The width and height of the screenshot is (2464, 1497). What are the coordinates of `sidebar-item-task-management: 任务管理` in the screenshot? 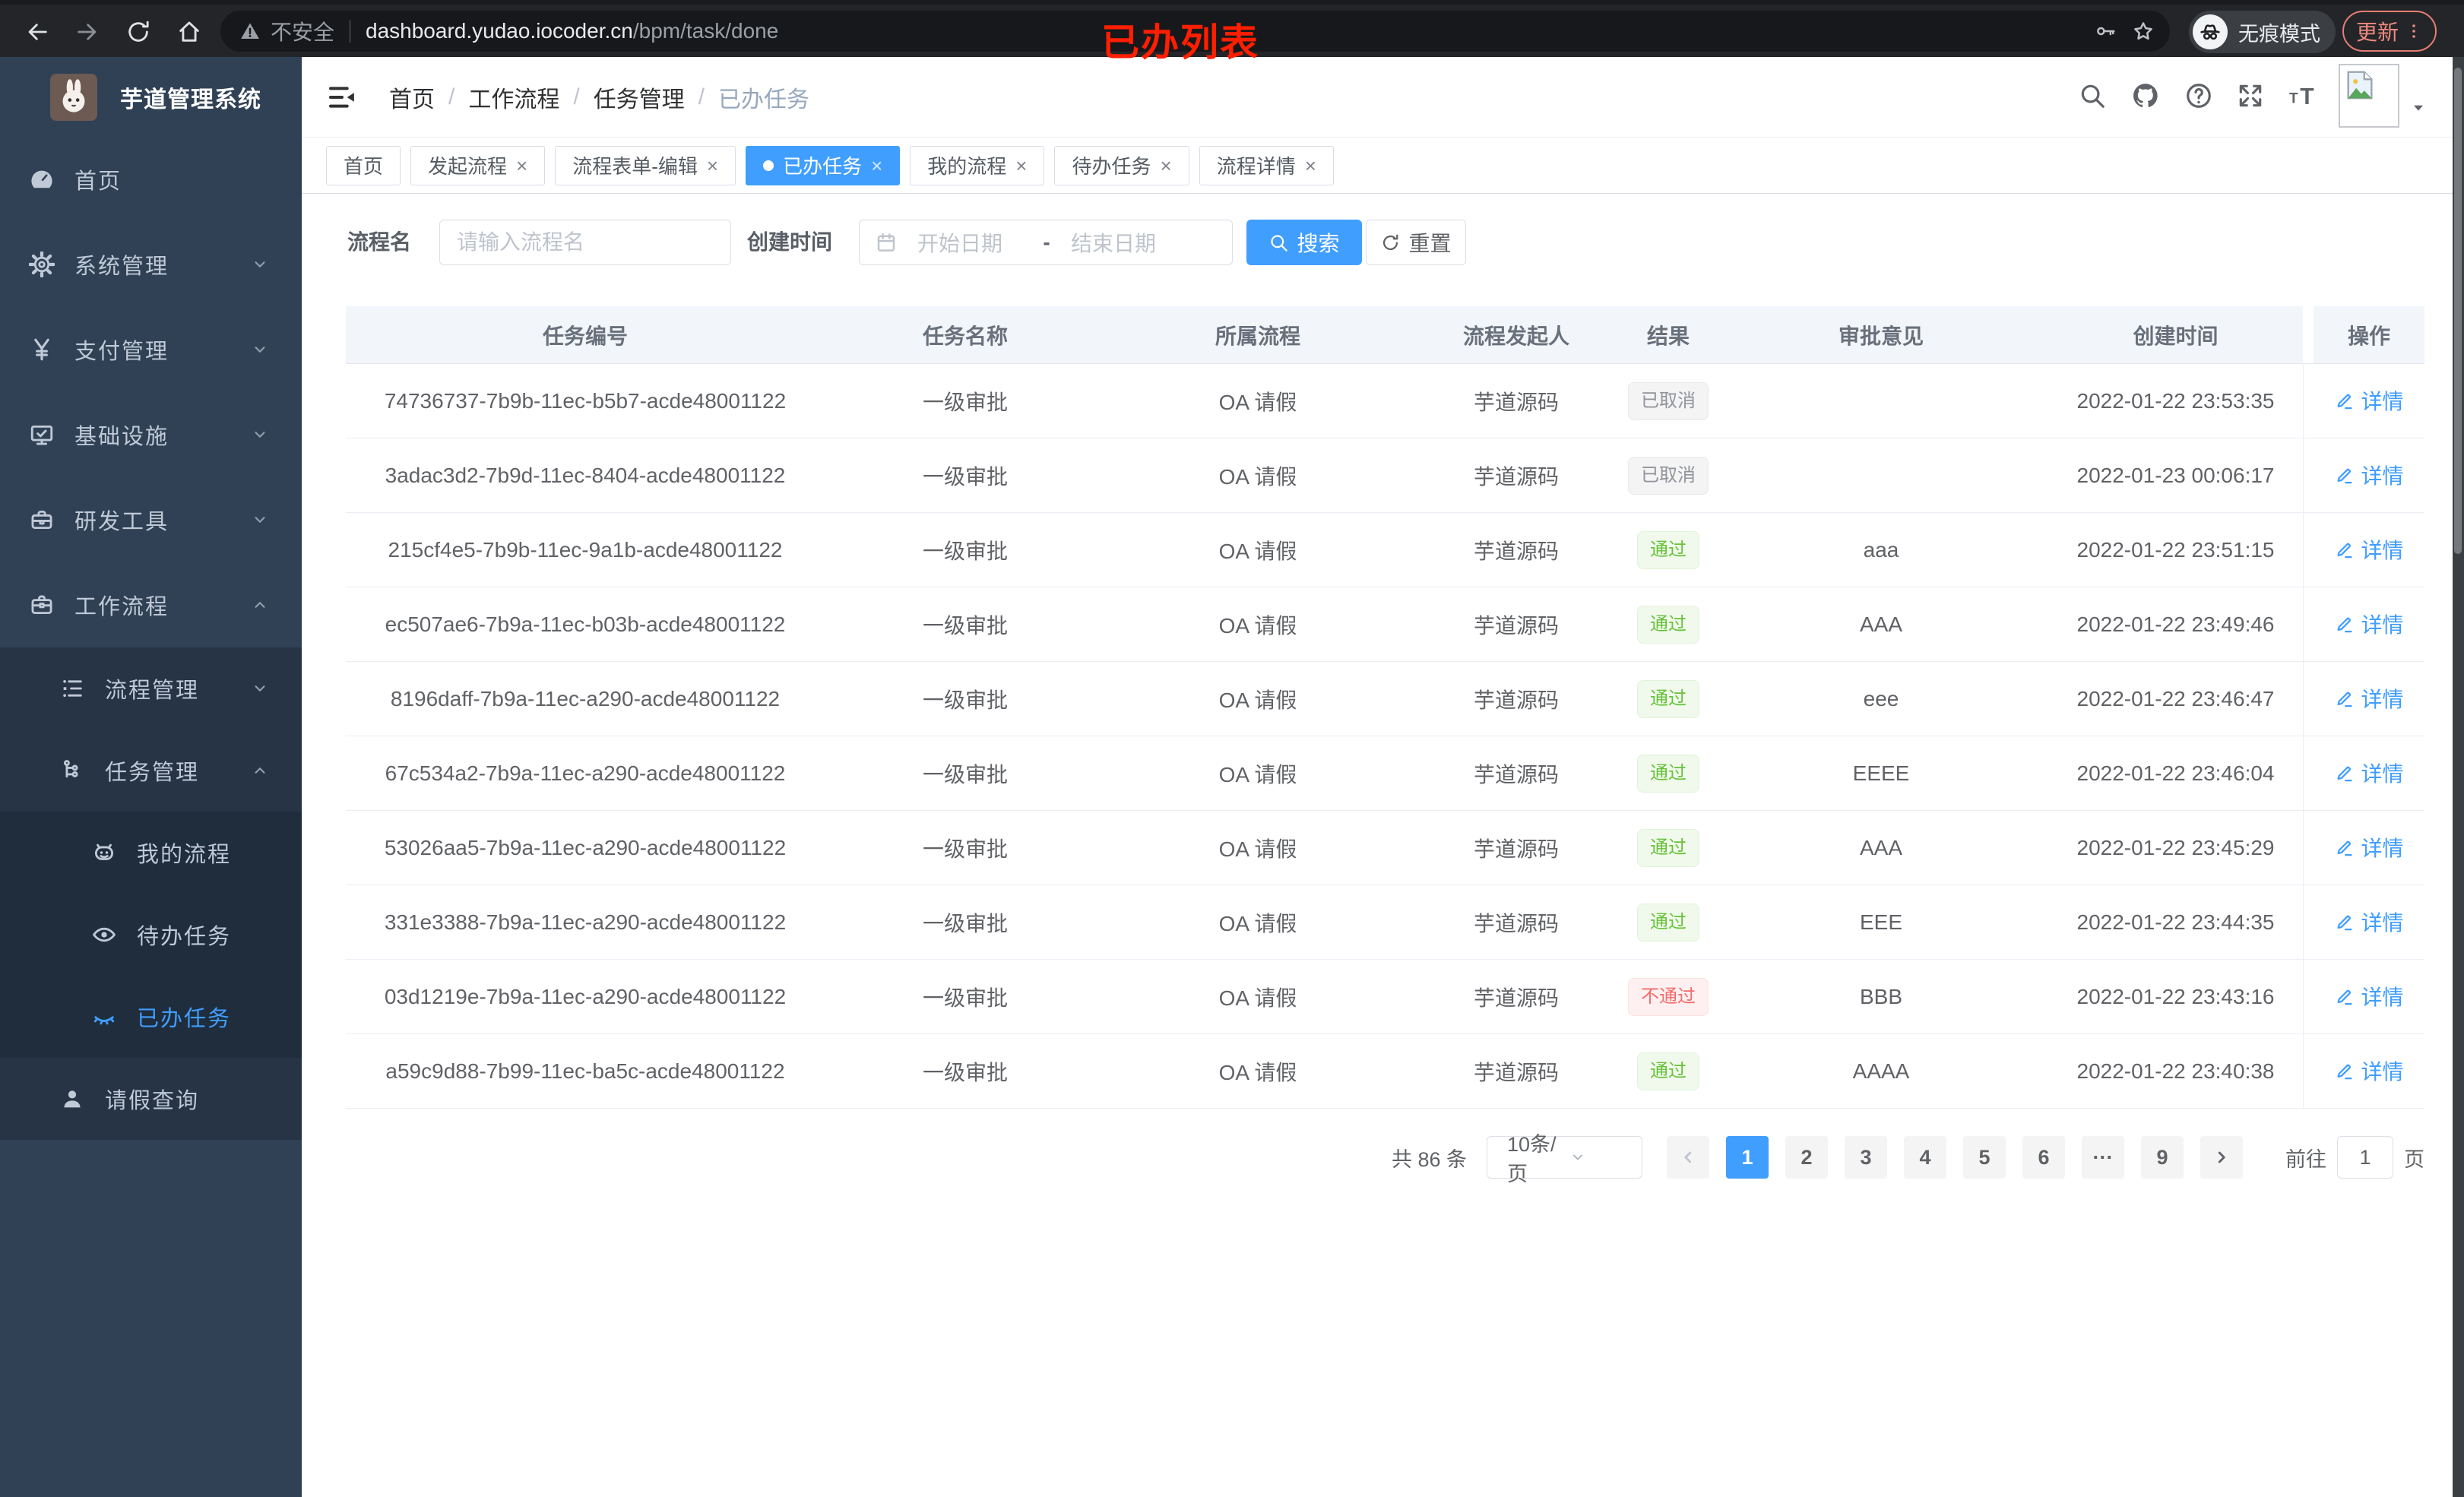 It's located at (151, 771).